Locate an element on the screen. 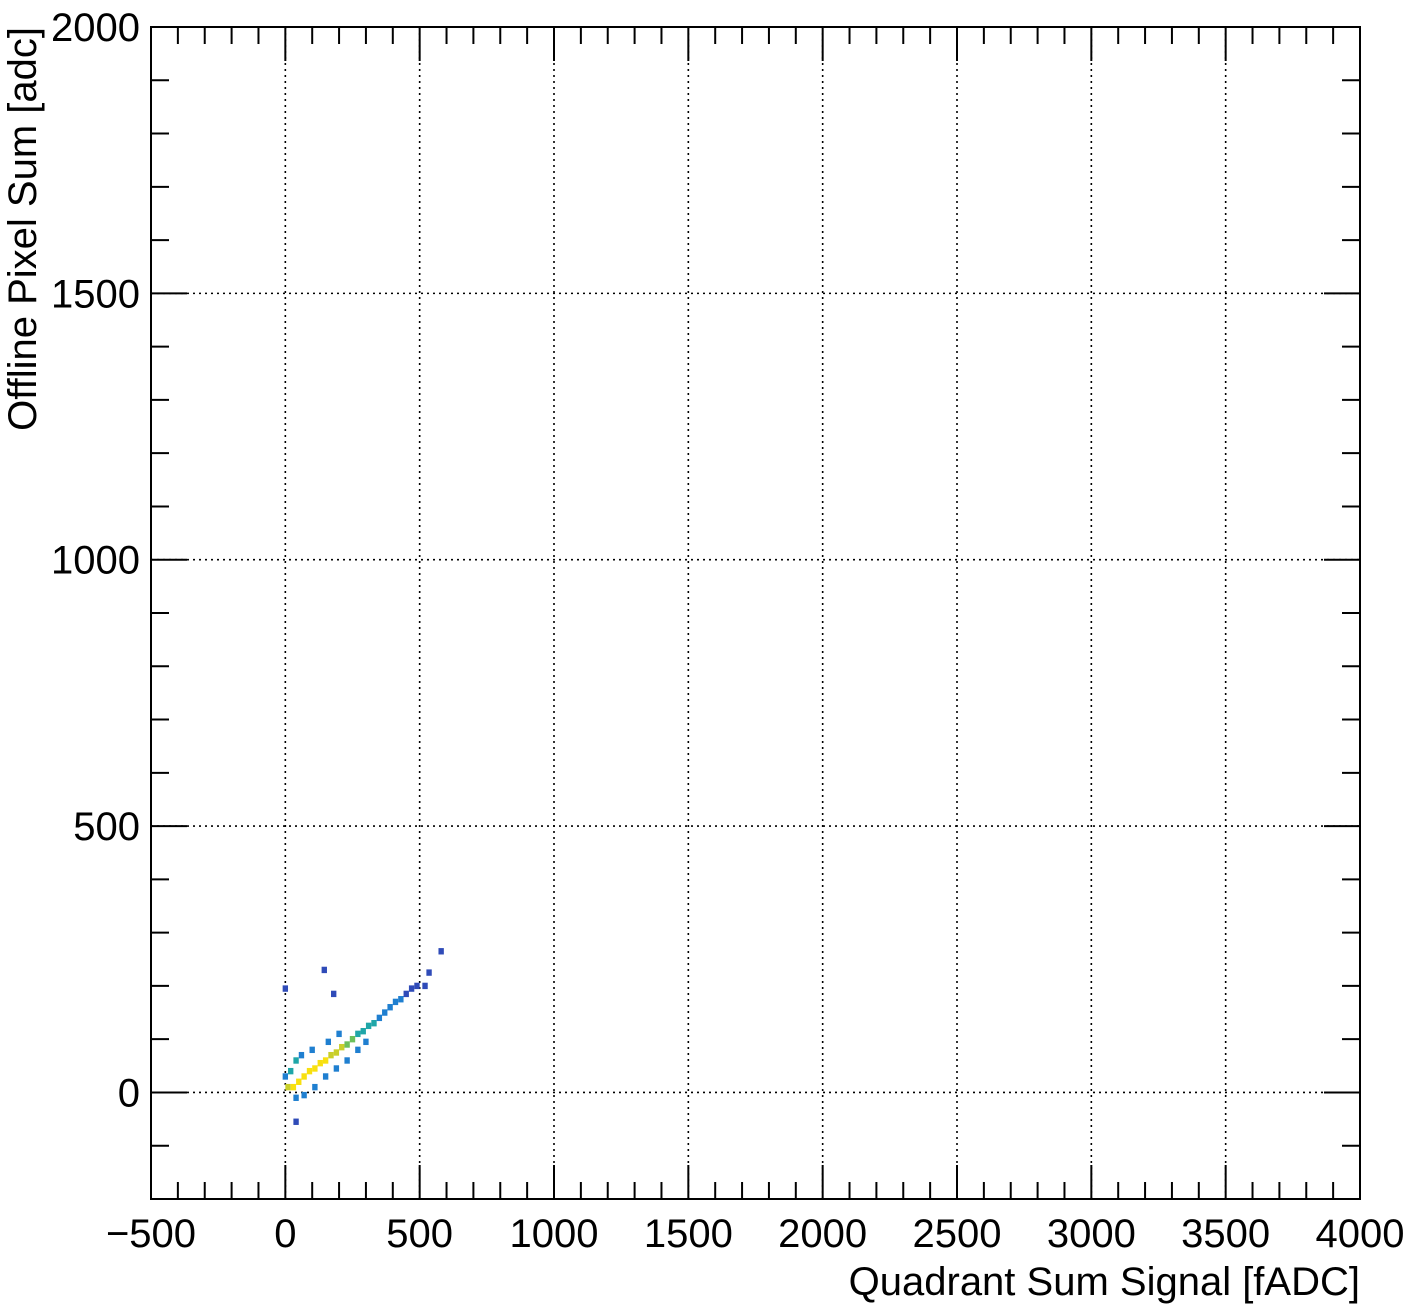 Image resolution: width=1418 pixels, height=1309 pixels. y-tick-label: 1500 is located at coordinates (95, 294).